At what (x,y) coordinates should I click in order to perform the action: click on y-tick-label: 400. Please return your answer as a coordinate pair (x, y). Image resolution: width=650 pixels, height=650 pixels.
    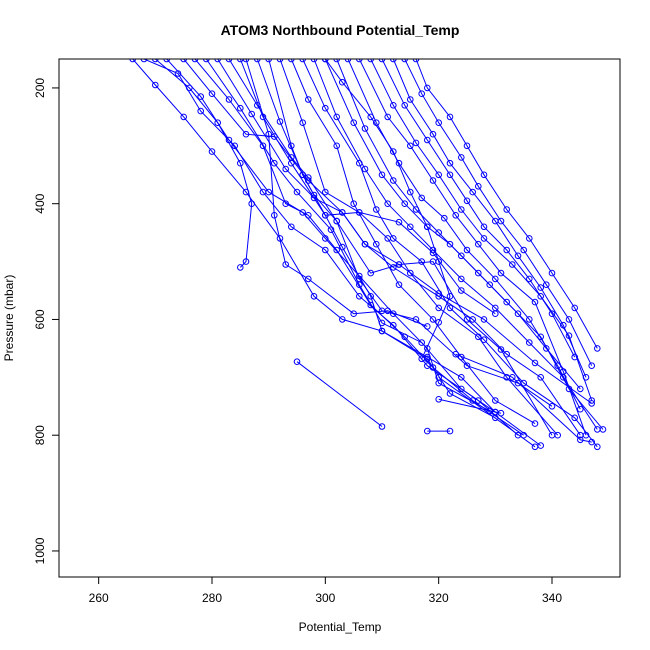
    Looking at the image, I should click on (40, 203).